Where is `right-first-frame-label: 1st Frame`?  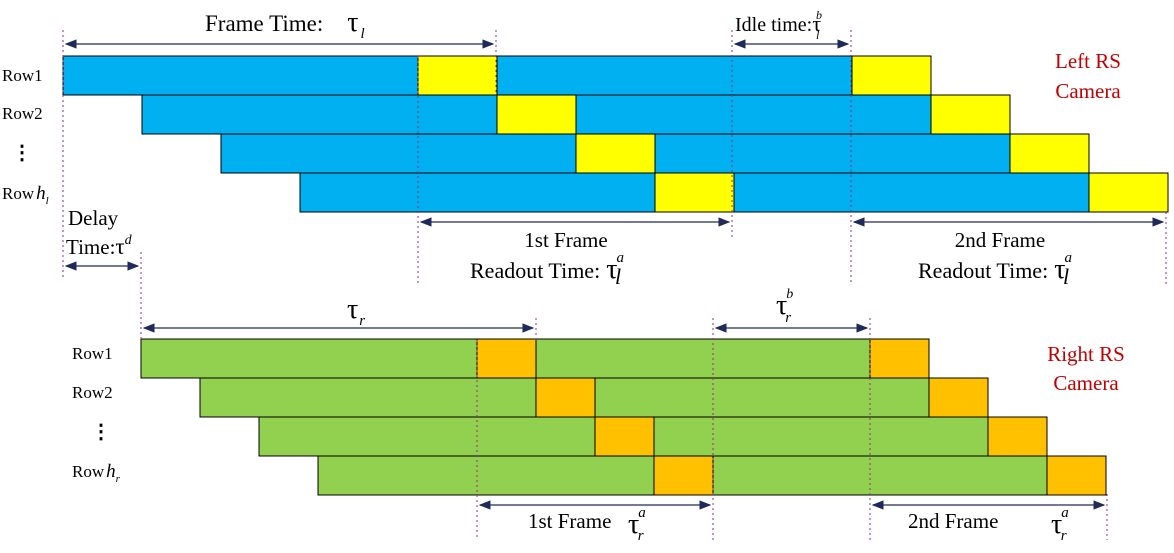
right-first-frame-label: 1st Frame is located at coordinates (569, 521).